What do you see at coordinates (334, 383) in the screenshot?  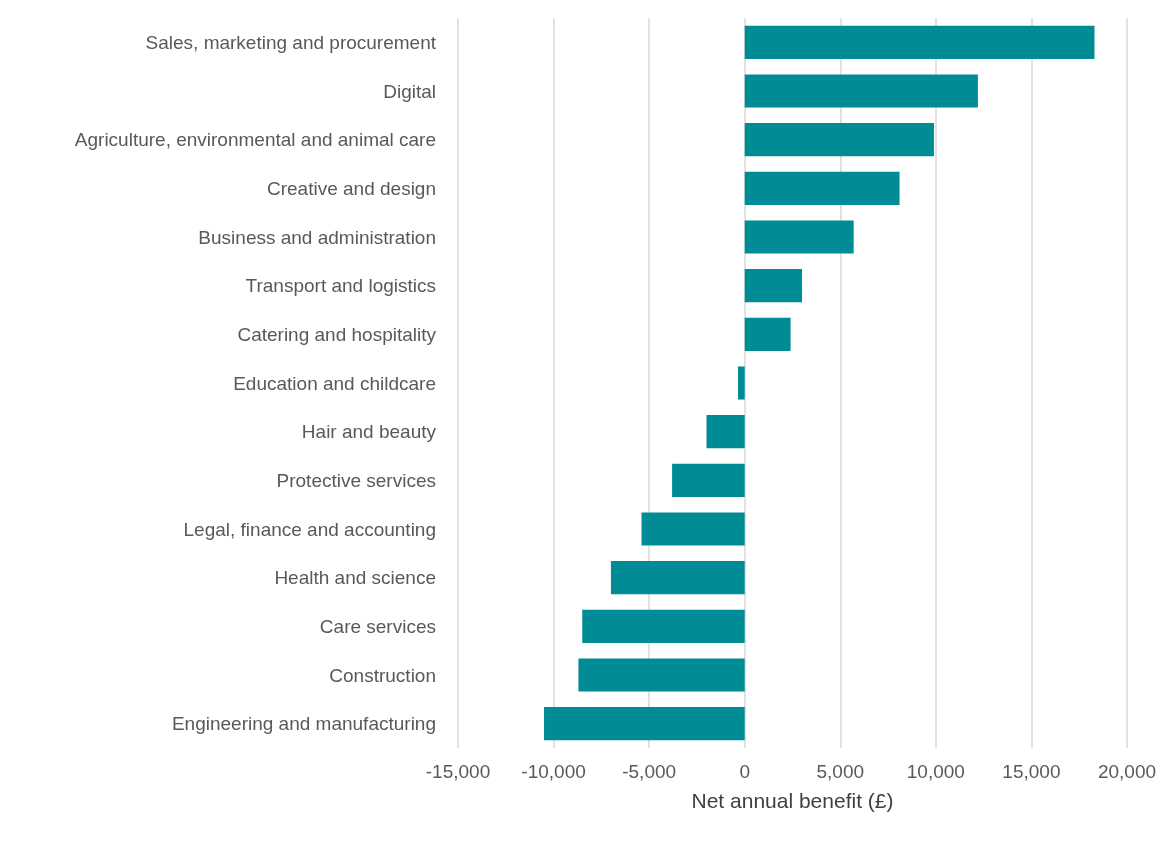 I see `y-tick-label: Education and childcare` at bounding box center [334, 383].